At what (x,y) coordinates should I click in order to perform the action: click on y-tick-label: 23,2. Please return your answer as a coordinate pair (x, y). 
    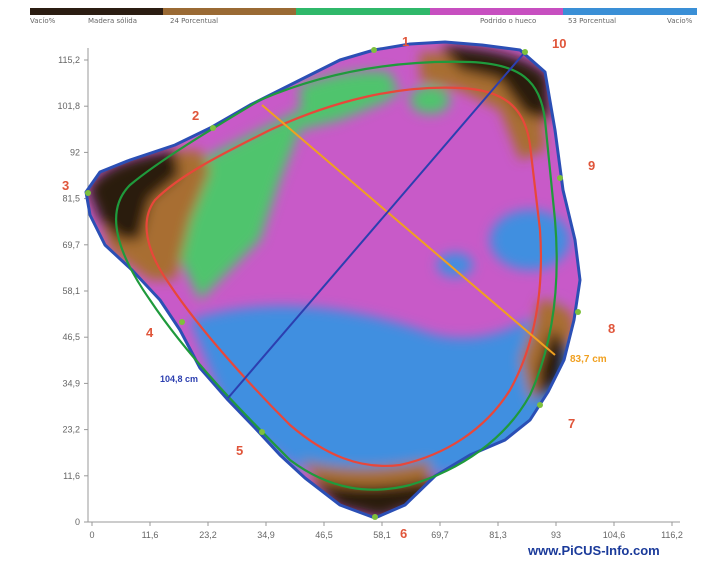
    Looking at the image, I should click on (71, 430).